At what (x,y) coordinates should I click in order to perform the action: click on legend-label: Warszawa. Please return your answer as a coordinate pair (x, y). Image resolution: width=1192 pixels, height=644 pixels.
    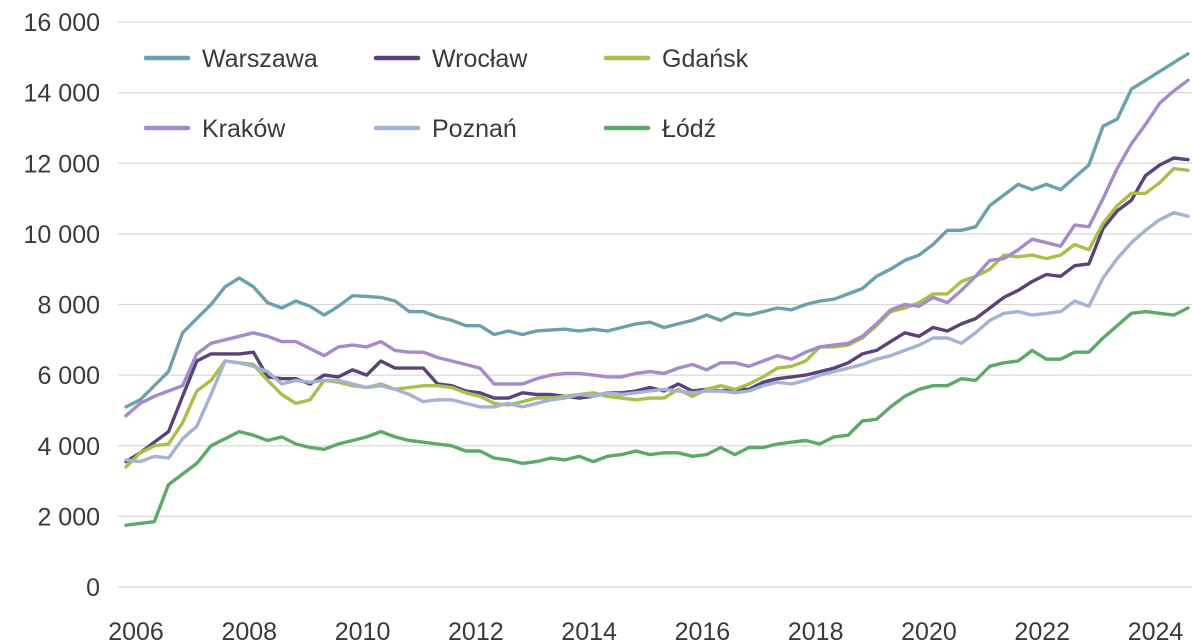
    Looking at the image, I should click on (260, 59).